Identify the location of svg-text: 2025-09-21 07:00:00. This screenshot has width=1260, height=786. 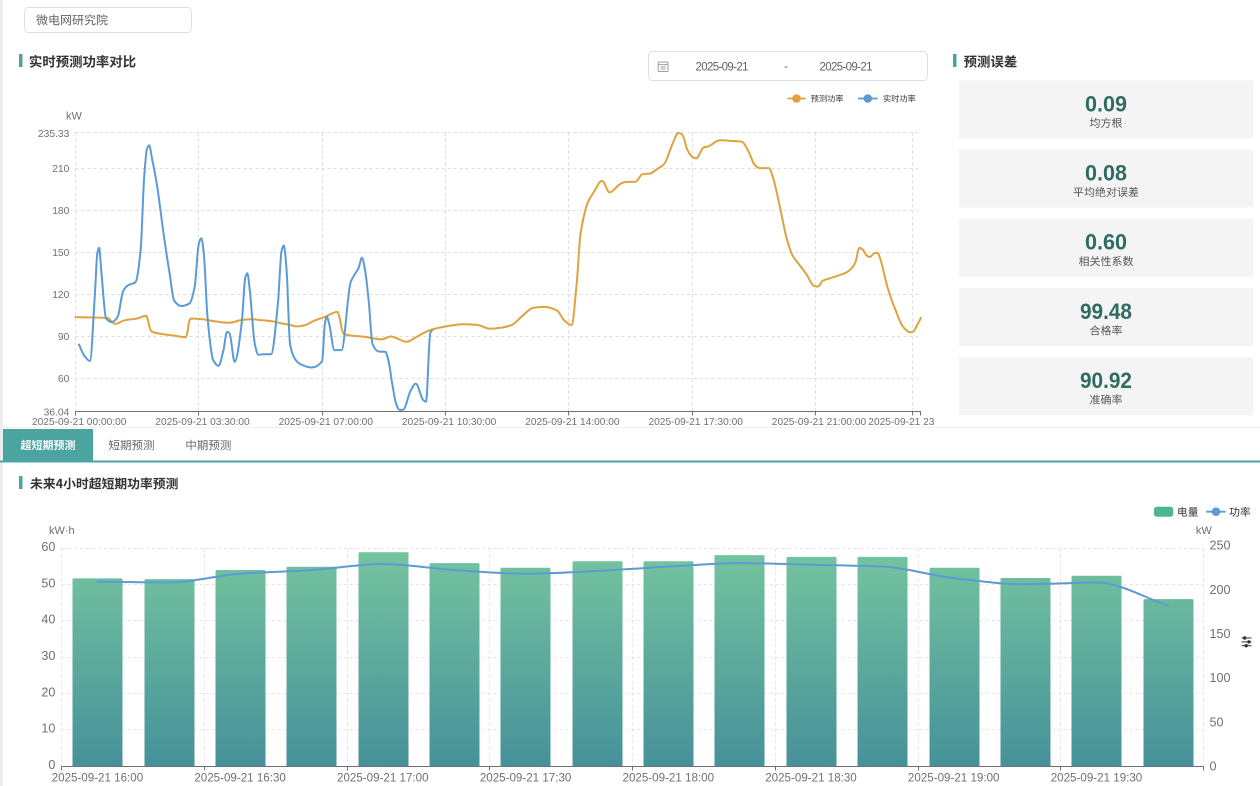
(326, 422).